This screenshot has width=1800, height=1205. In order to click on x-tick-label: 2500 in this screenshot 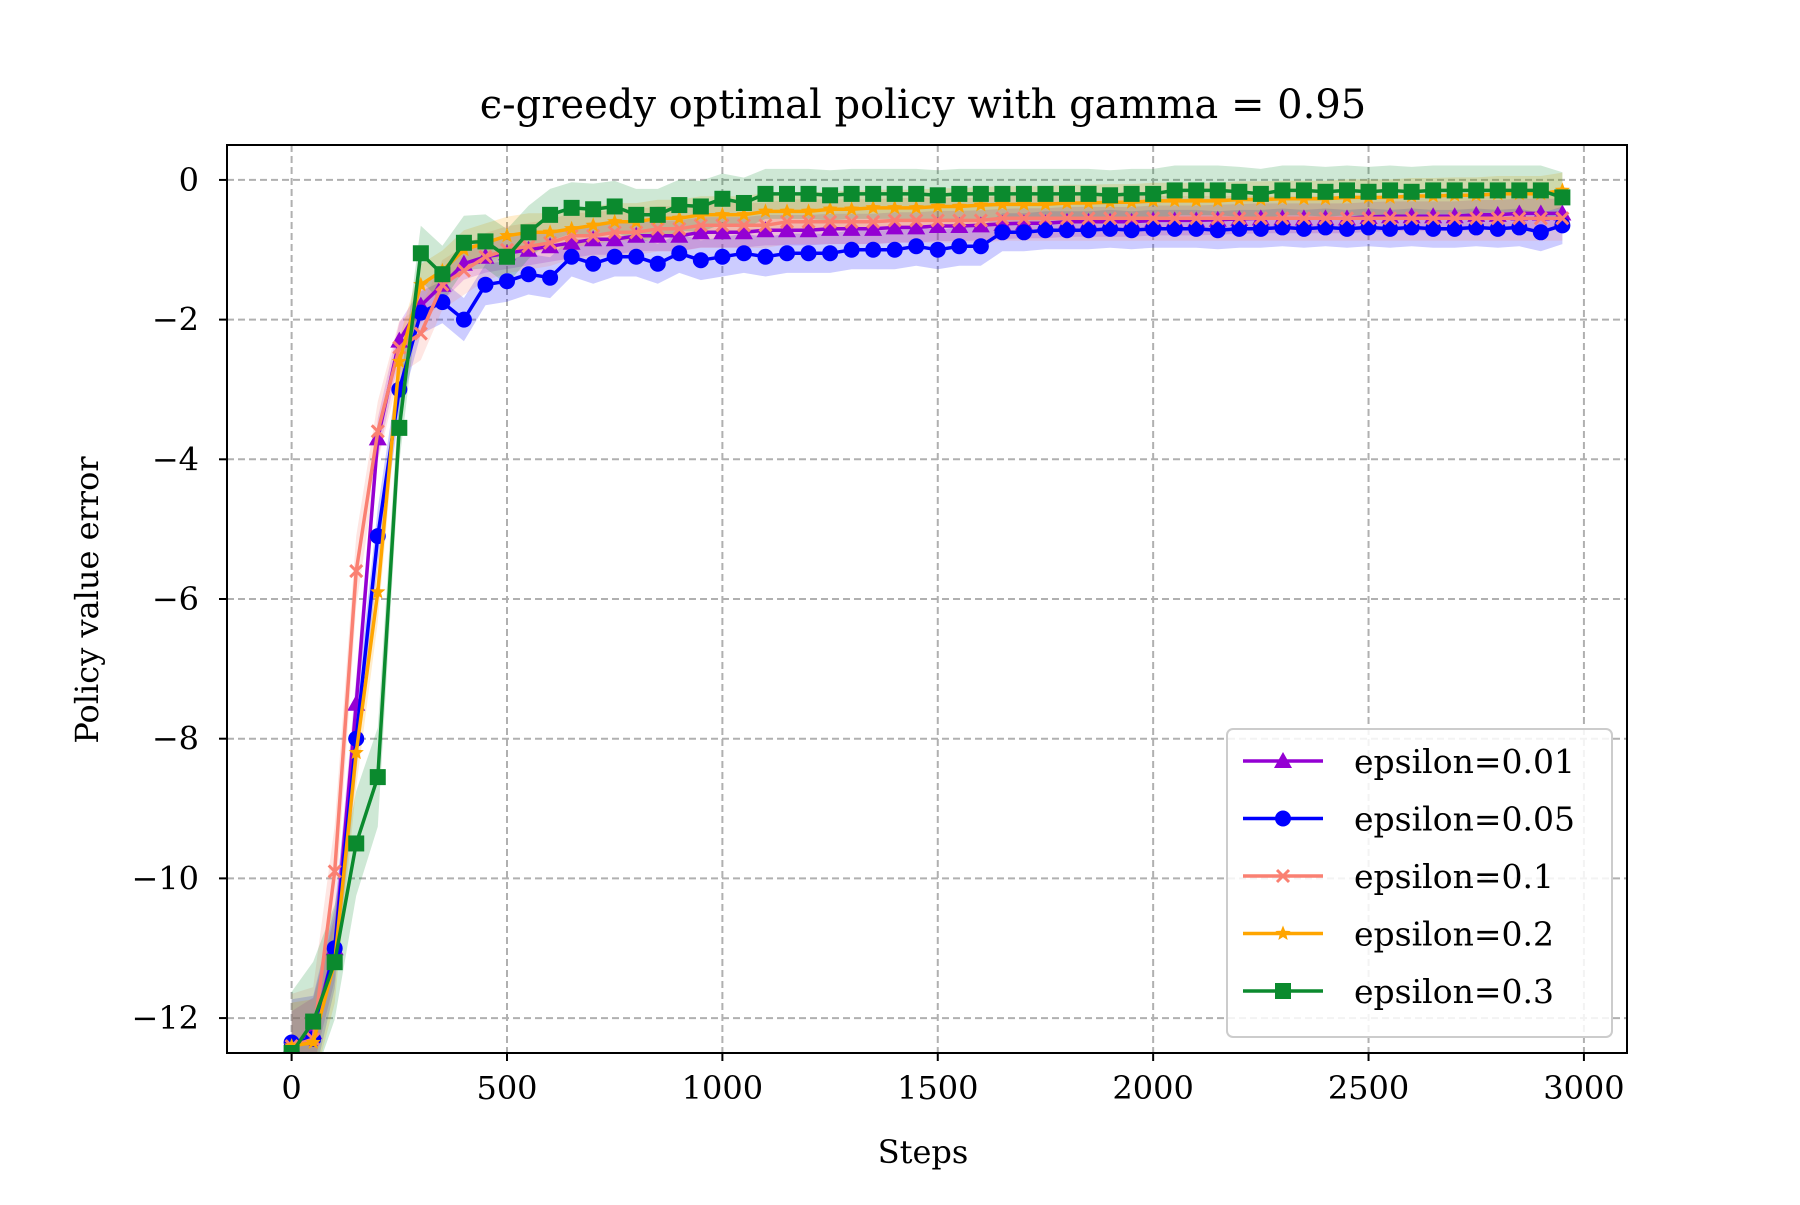, I will do `click(1368, 1088)`.